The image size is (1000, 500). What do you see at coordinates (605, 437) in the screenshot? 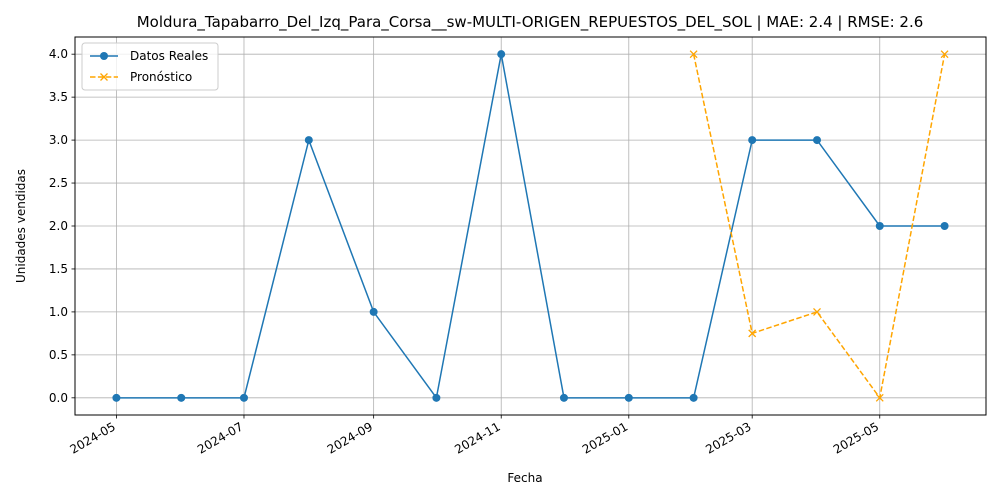
I see `x-tick-label: 2025-01` at bounding box center [605, 437].